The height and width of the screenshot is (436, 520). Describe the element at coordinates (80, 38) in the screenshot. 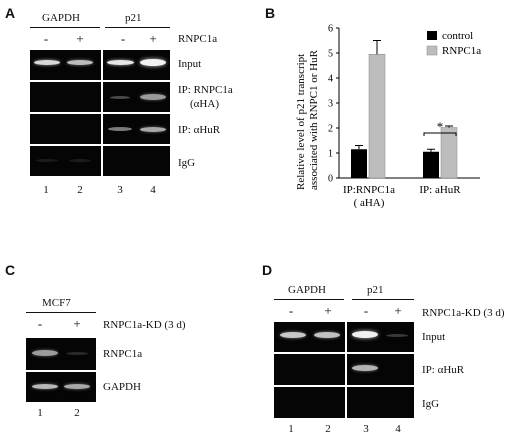

I see `panel-a-sign-2: +` at that location.